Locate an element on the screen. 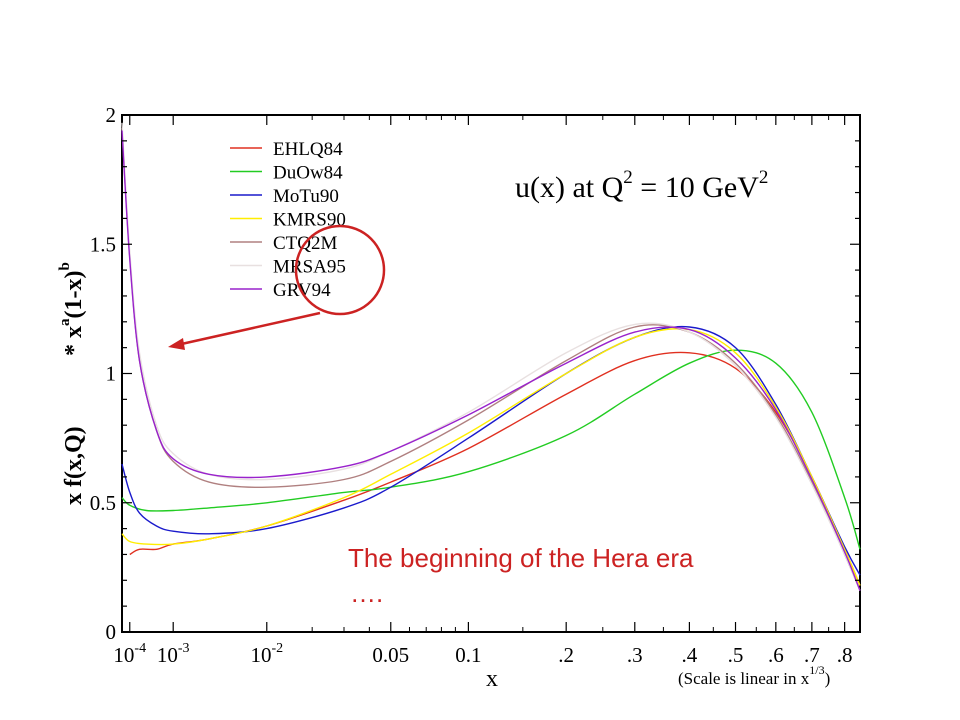 The height and width of the screenshot is (720, 960). x-tick-label: .5 is located at coordinates (736, 655).